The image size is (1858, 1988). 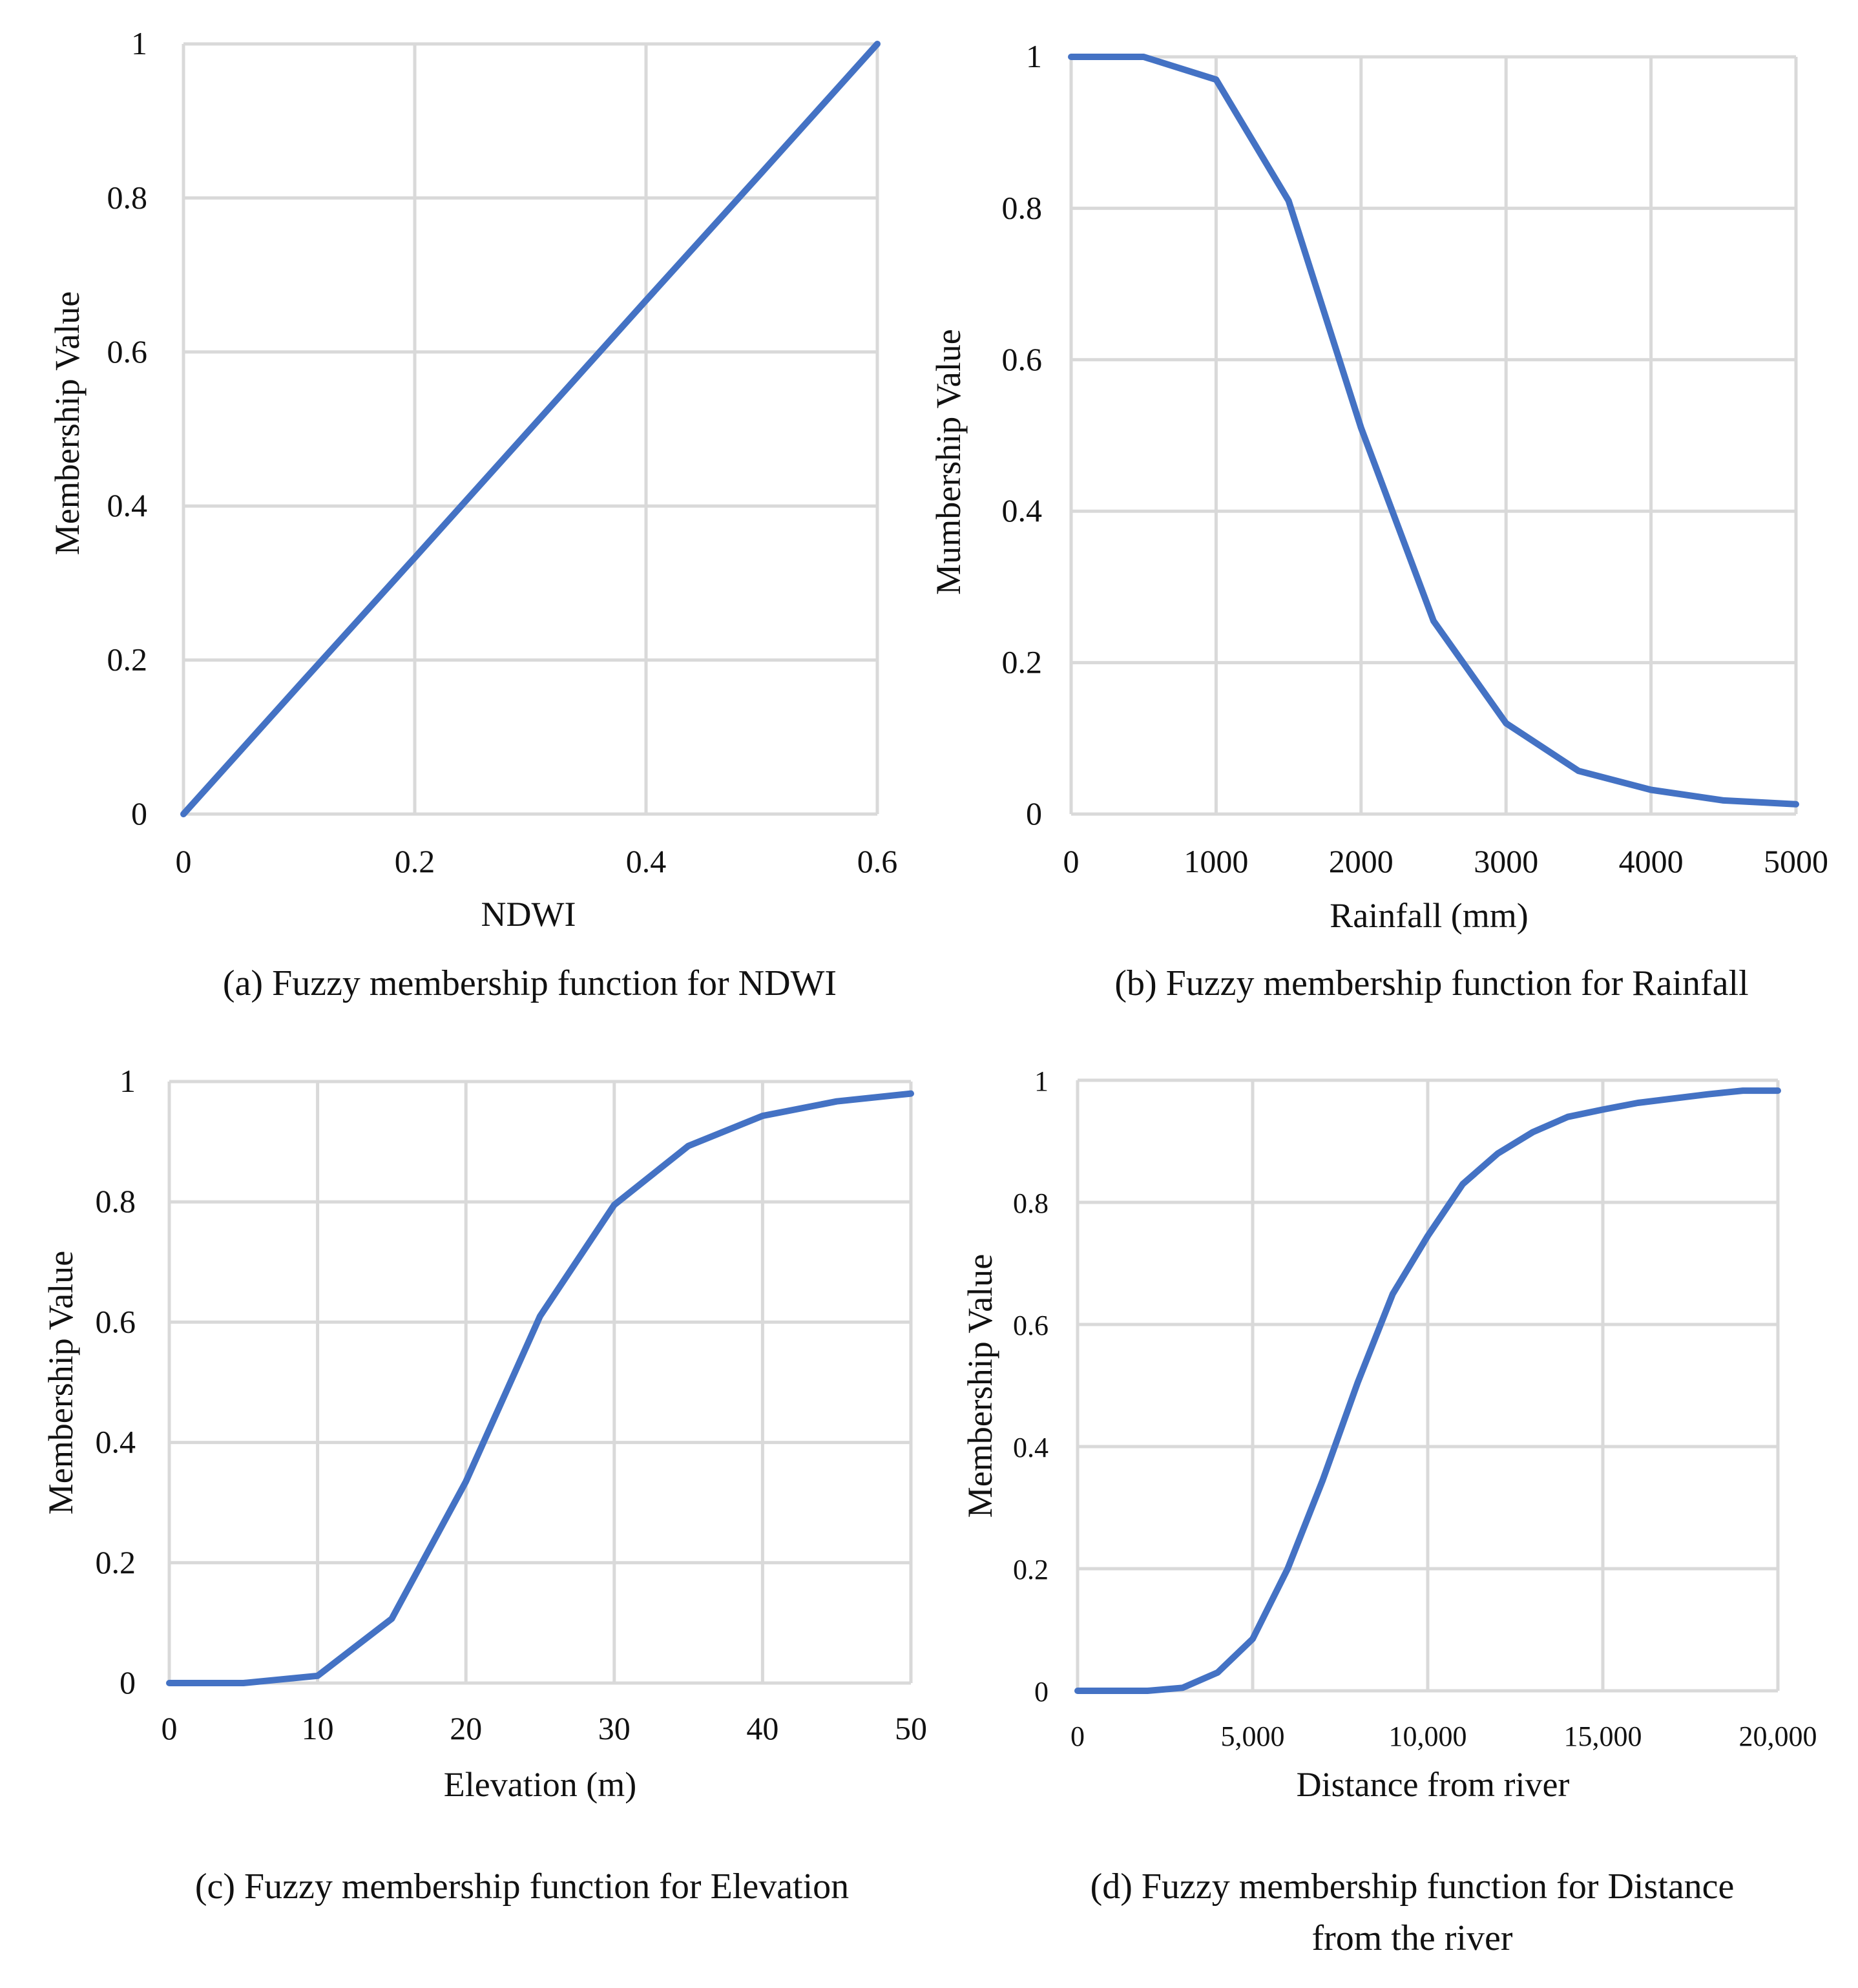 I want to click on panel-d-grid, so click(x=1428, y=1385).